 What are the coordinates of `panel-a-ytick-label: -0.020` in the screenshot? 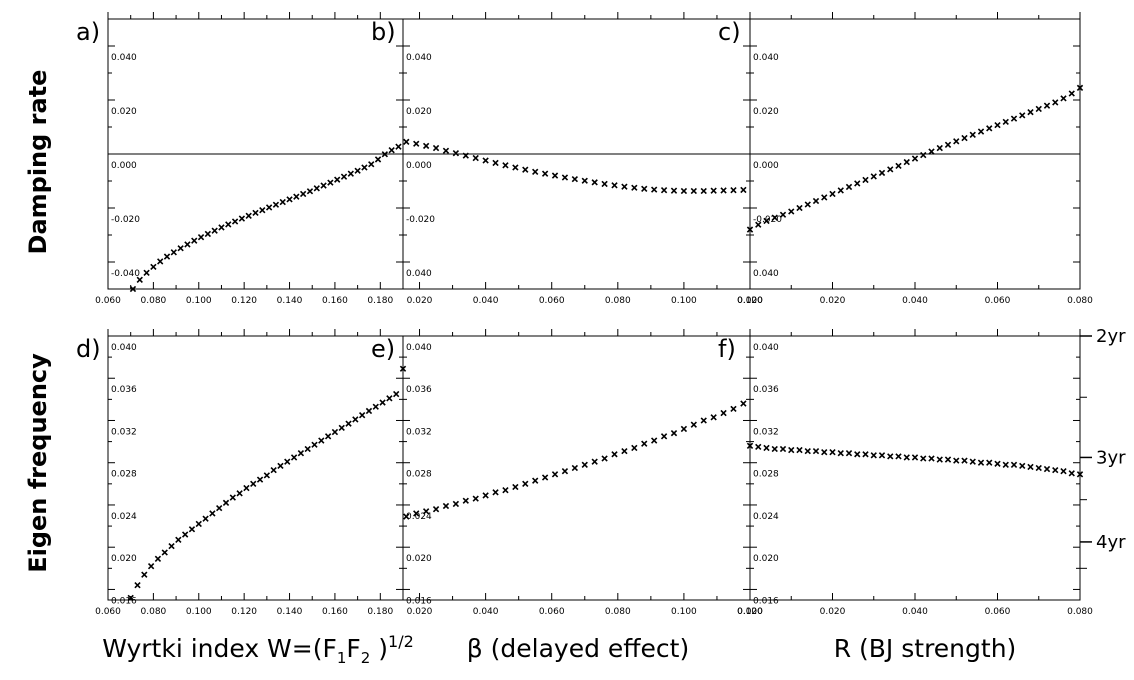 It's located at (125, 220).